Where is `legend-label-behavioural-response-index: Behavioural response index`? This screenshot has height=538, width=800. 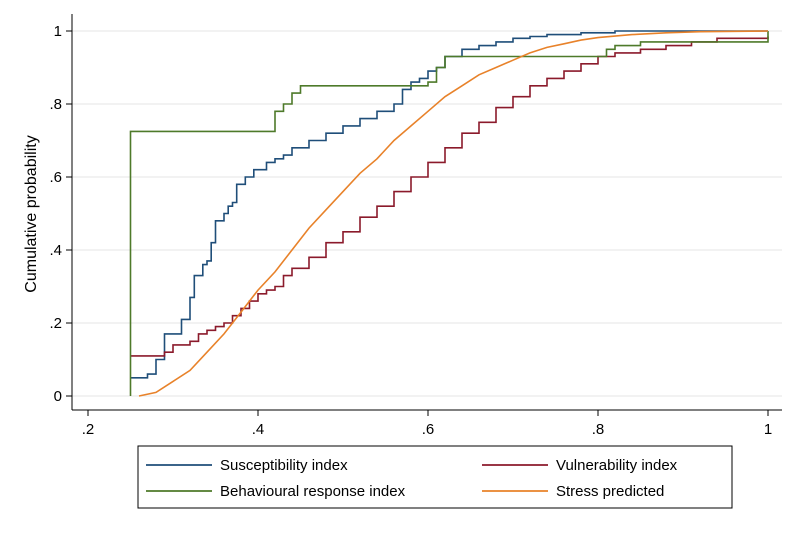 legend-label-behavioural-response-index: Behavioural response index is located at coordinates (313, 491).